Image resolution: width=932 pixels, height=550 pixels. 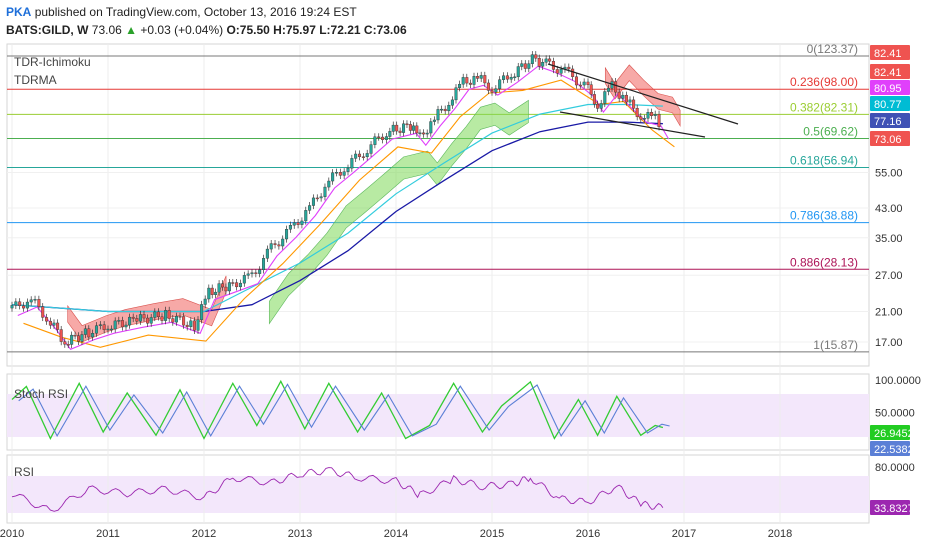 What do you see at coordinates (492, 534) in the screenshot?
I see `x-tick-label: 2015` at bounding box center [492, 534].